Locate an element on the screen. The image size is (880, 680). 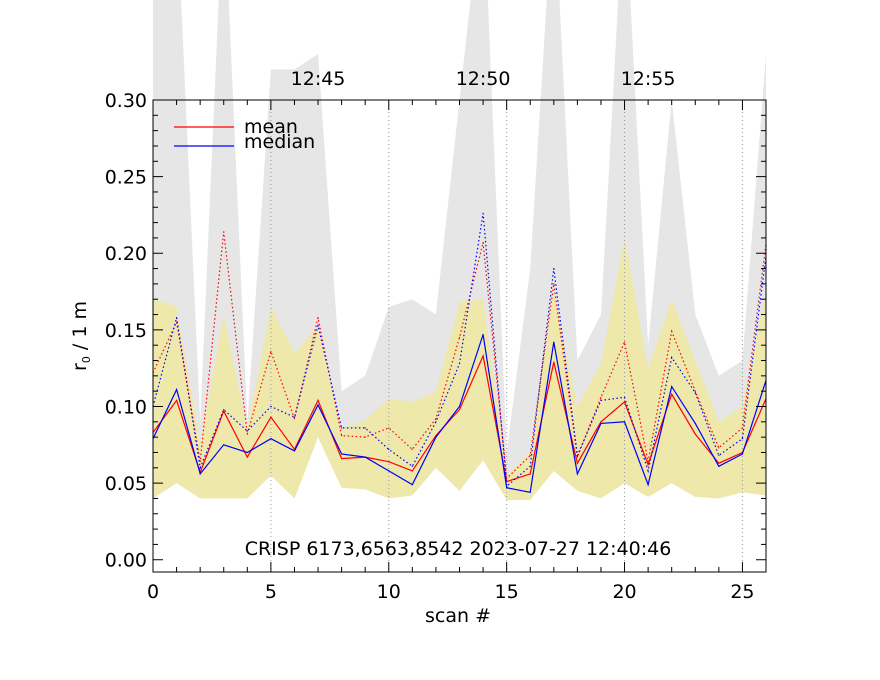
y-axis-label: r0 / 1 m is located at coordinates (81, 336).